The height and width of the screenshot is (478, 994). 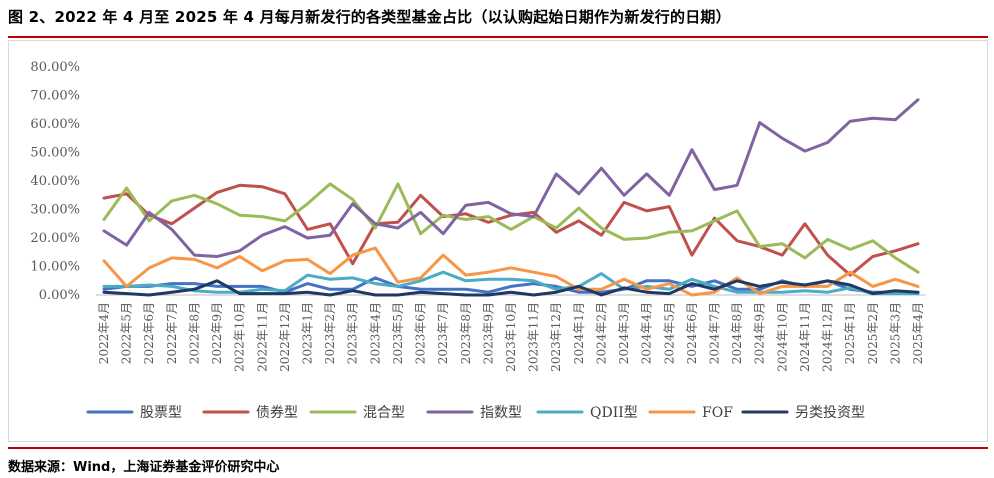 I want to click on legend-label: 债券型, so click(x=277, y=413).